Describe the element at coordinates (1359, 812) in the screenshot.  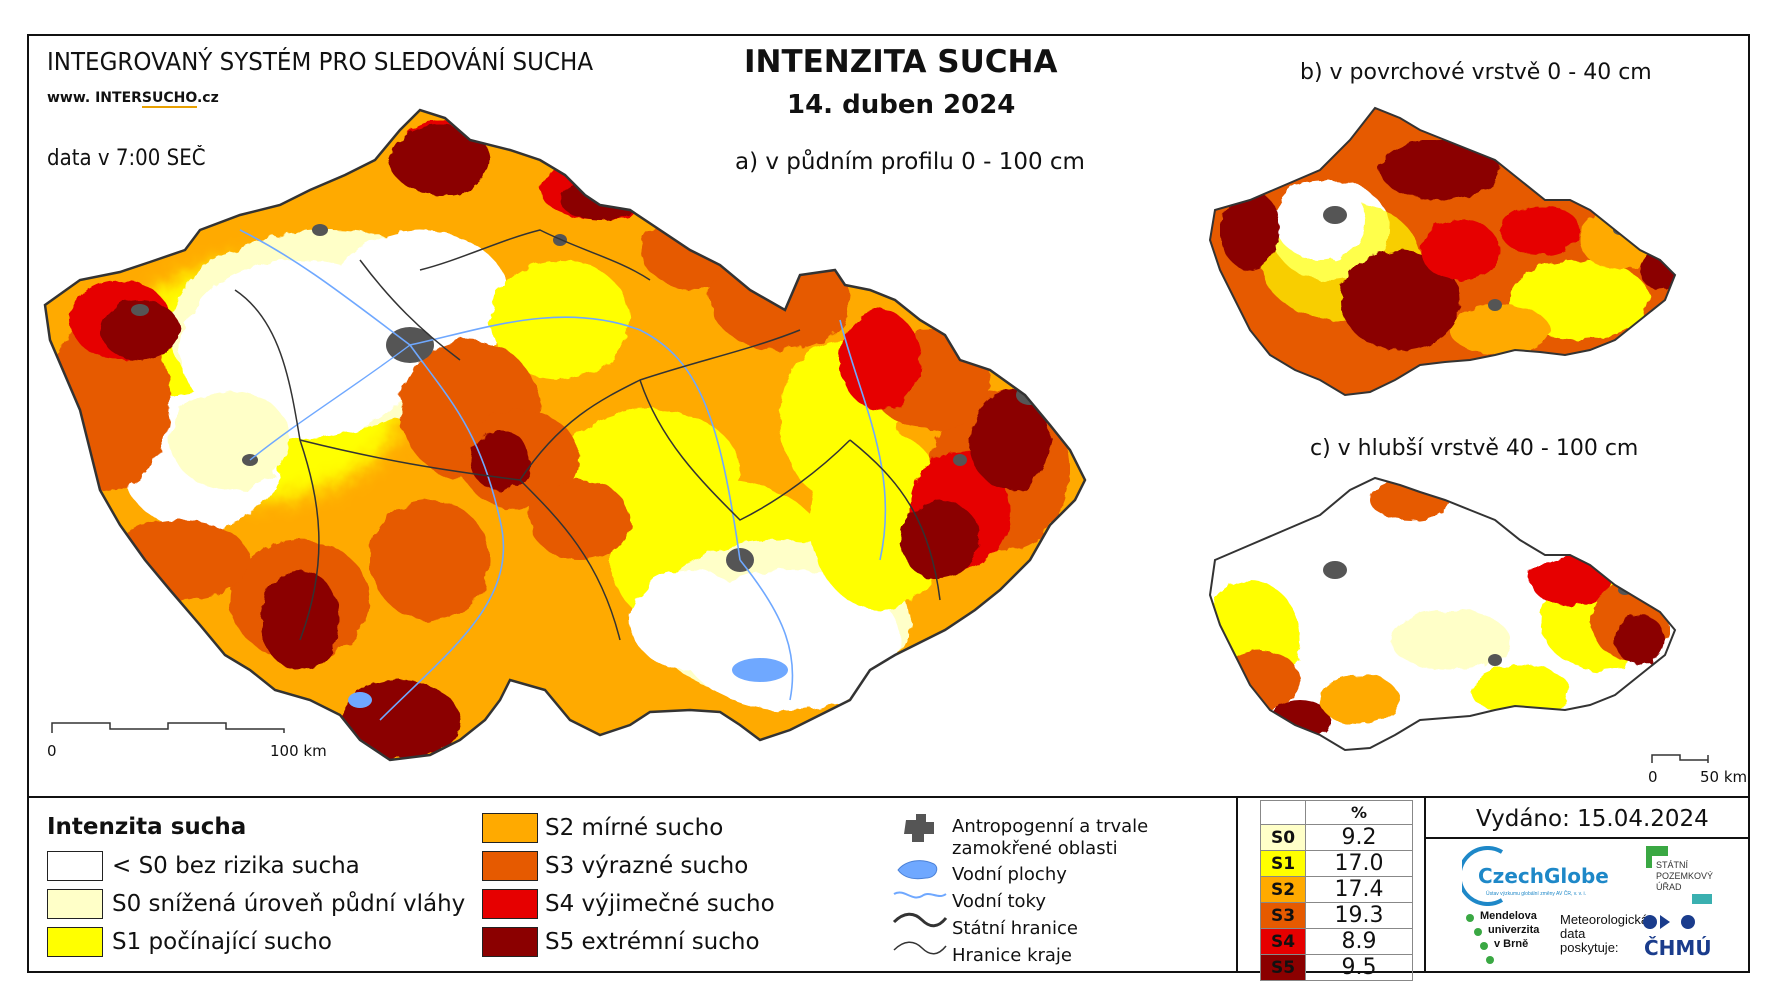
I see `table-header-percent: %` at that location.